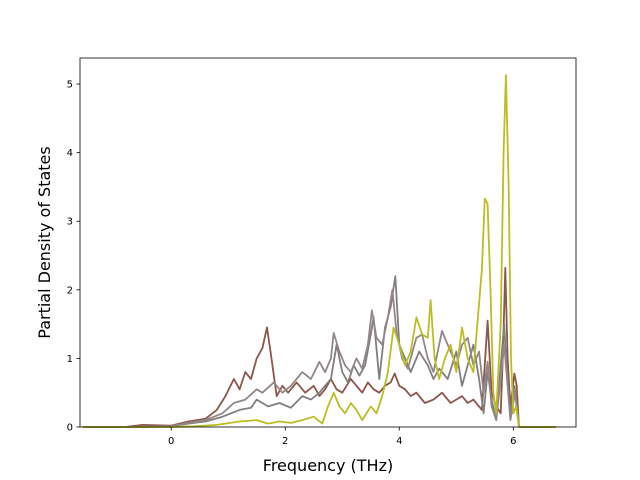 The height and width of the screenshot is (480, 640). I want to click on x-tick-label: 0, so click(171, 441).